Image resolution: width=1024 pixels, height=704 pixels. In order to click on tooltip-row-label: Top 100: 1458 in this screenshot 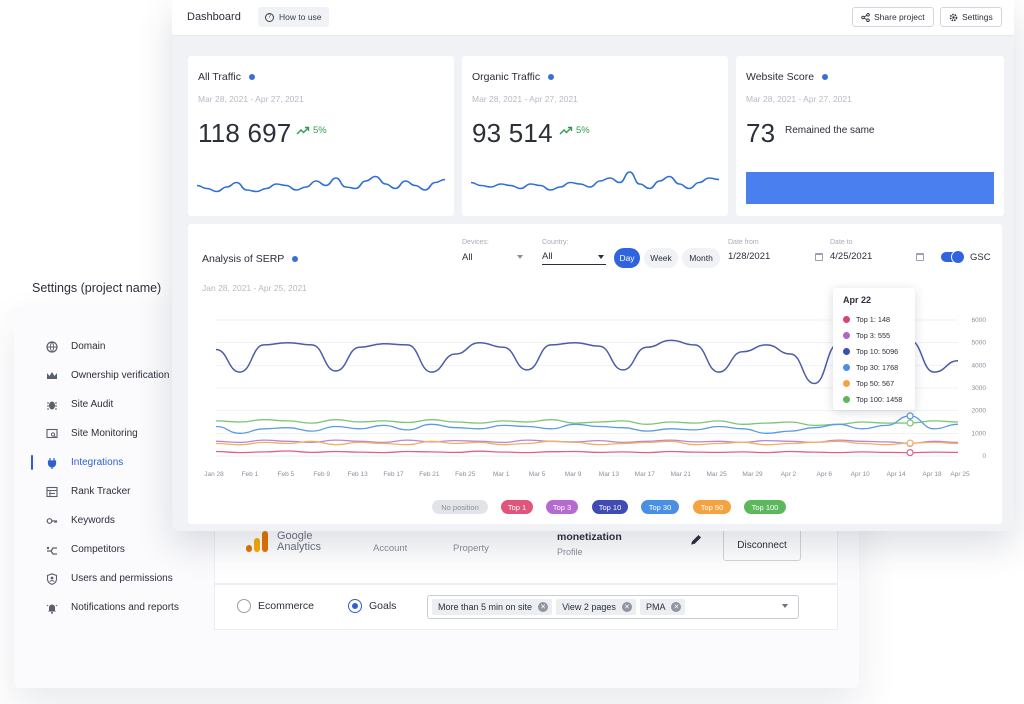, I will do `click(879, 399)`.